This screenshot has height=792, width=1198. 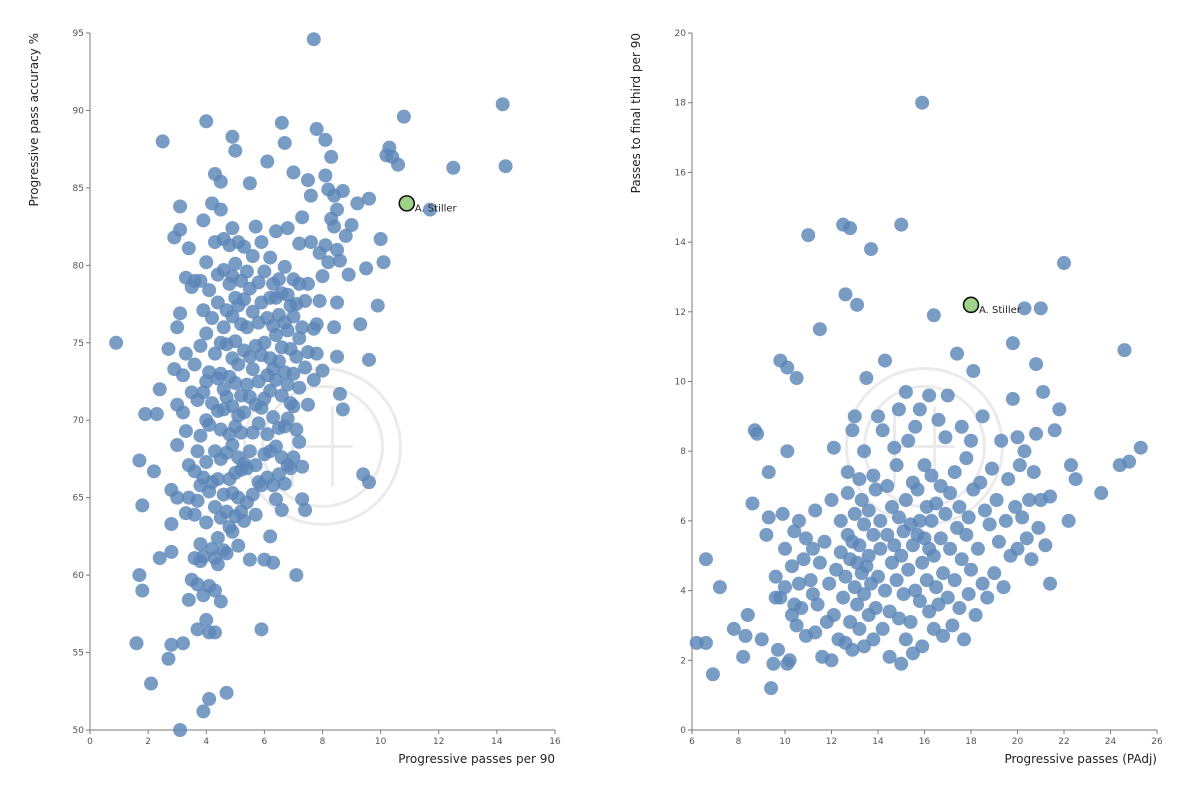 What do you see at coordinates (739, 742) in the screenshot?
I see `x-tick-label: 8` at bounding box center [739, 742].